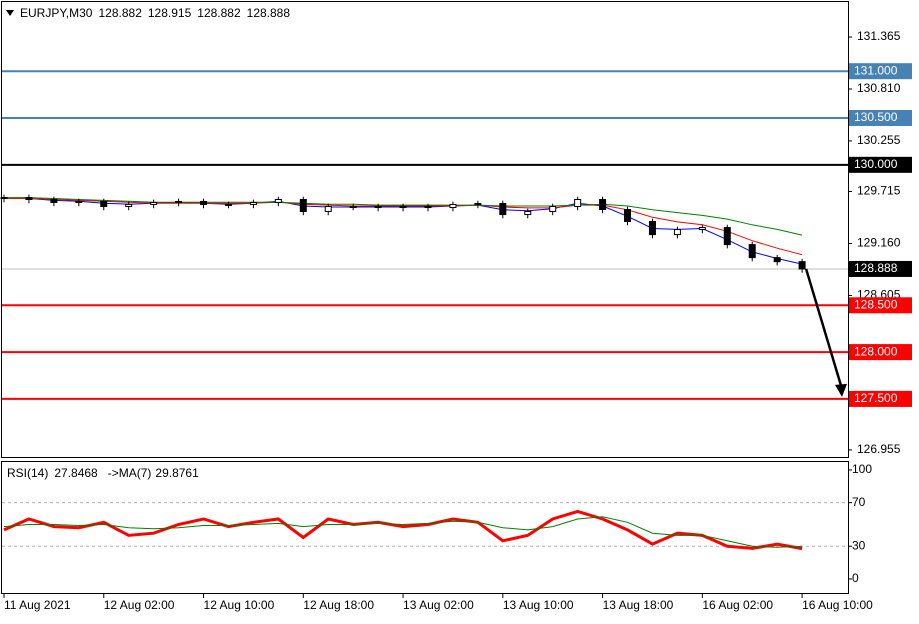 The height and width of the screenshot is (624, 919). I want to click on x-tick-label: 13 Aug 02:00, so click(438, 605).